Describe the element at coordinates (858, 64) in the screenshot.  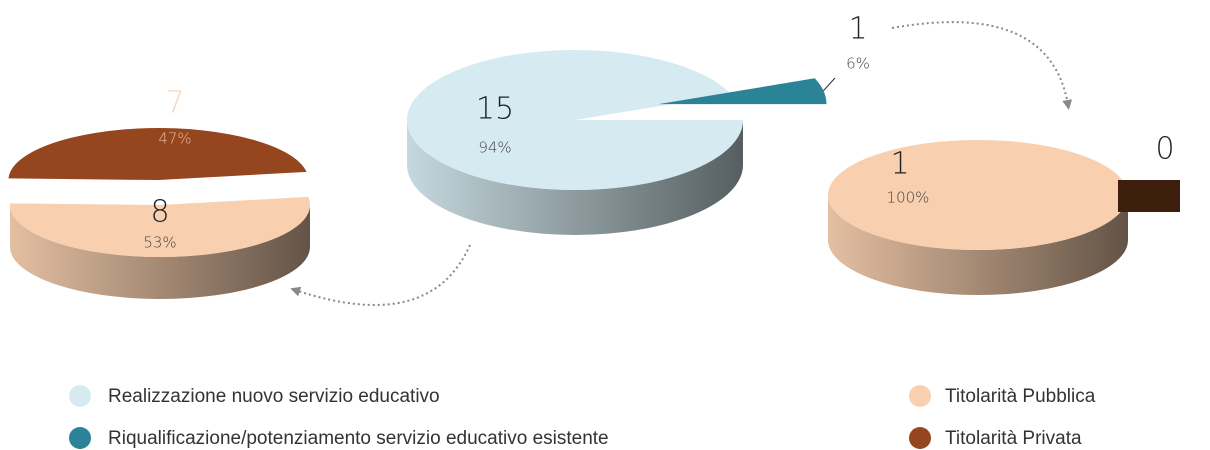
I see `percent-label: 6%` at that location.